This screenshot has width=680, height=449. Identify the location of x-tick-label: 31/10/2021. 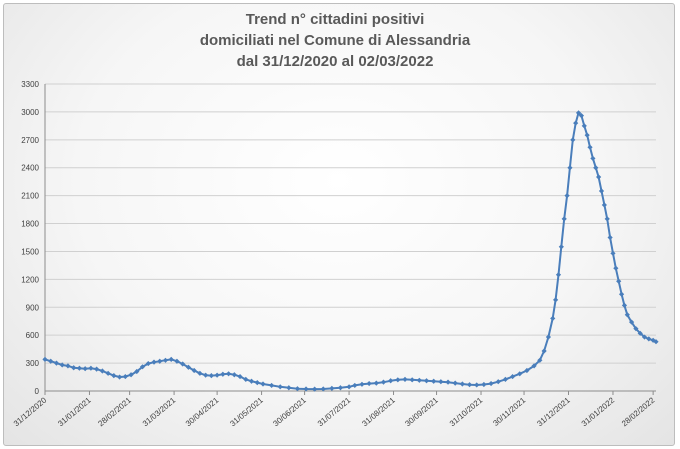
(466, 411).